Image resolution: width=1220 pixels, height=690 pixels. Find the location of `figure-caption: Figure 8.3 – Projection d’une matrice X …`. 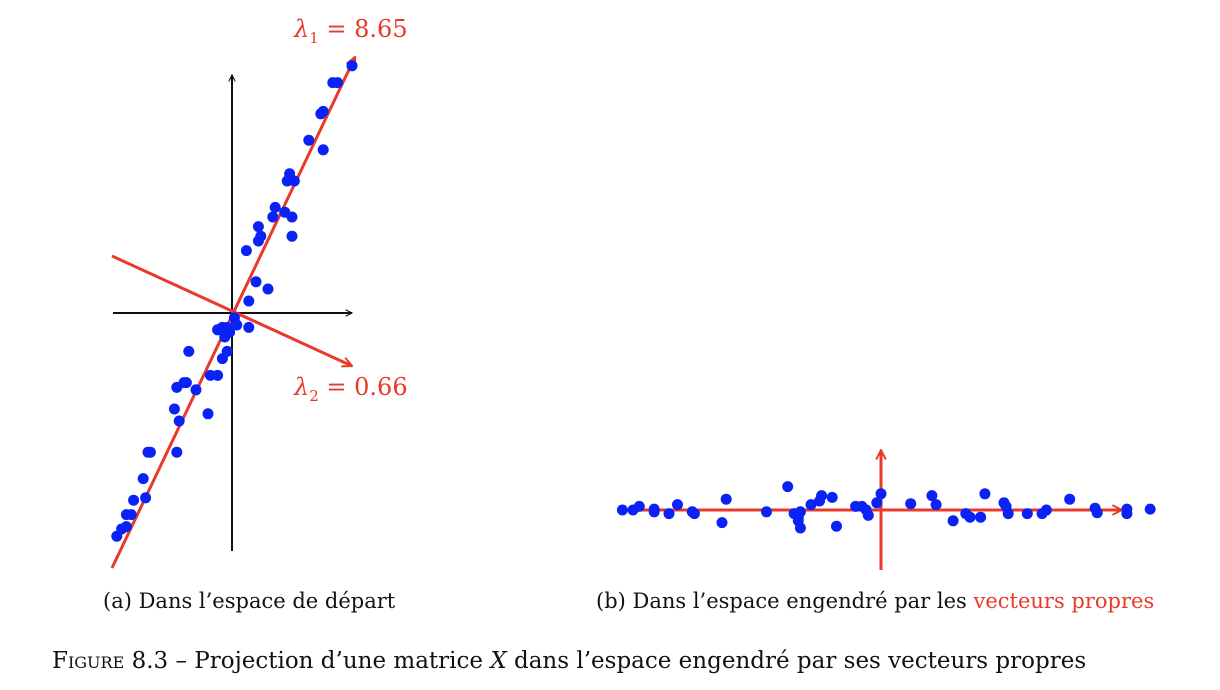

figure-caption: Figure 8.3 – Projection d’une matrice X … is located at coordinates (569, 661).